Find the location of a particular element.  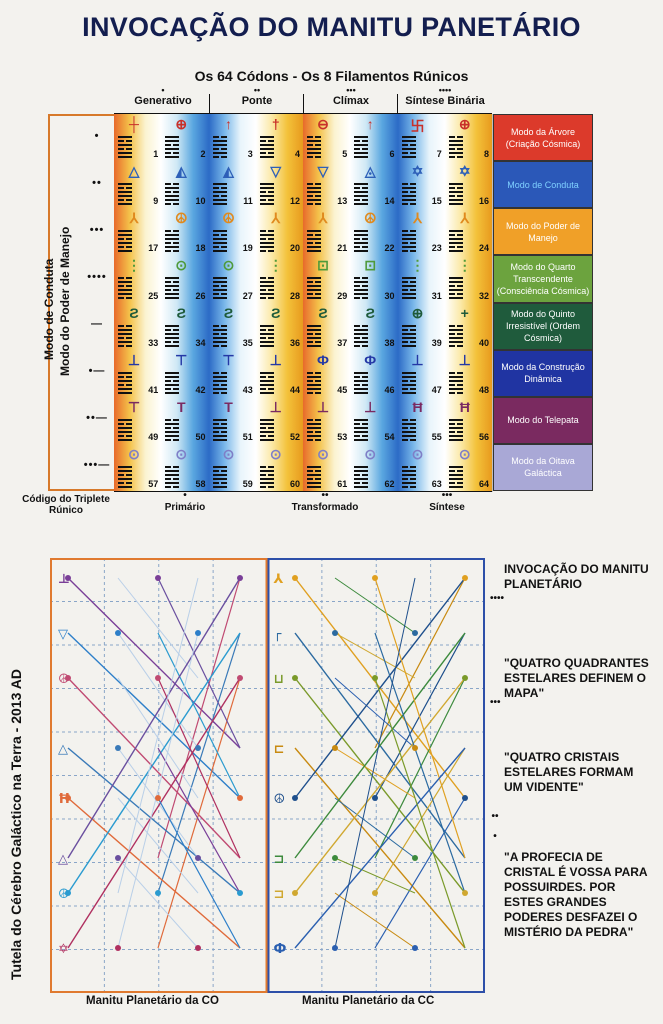

codon-number: 41 is located at coordinates (153, 389).